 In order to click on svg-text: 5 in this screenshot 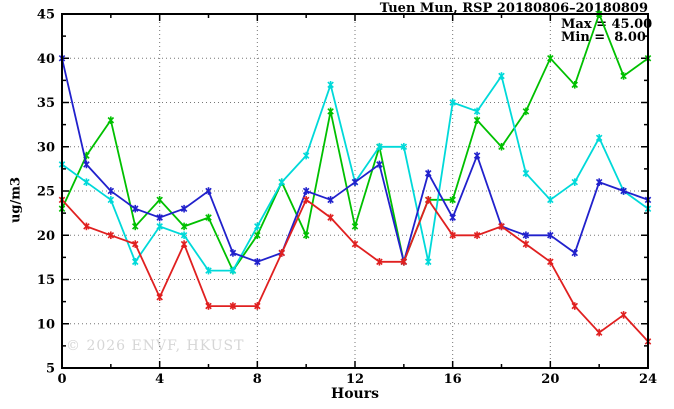, I will do `click(50, 369)`.